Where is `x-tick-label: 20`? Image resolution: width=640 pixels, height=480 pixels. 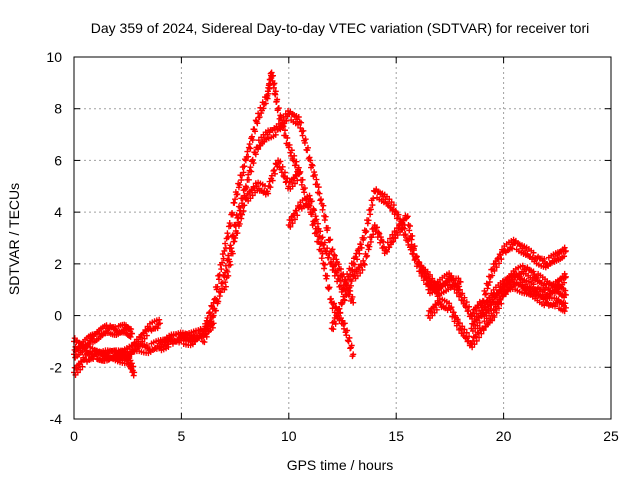 x-tick-label: 20 is located at coordinates (504, 436).